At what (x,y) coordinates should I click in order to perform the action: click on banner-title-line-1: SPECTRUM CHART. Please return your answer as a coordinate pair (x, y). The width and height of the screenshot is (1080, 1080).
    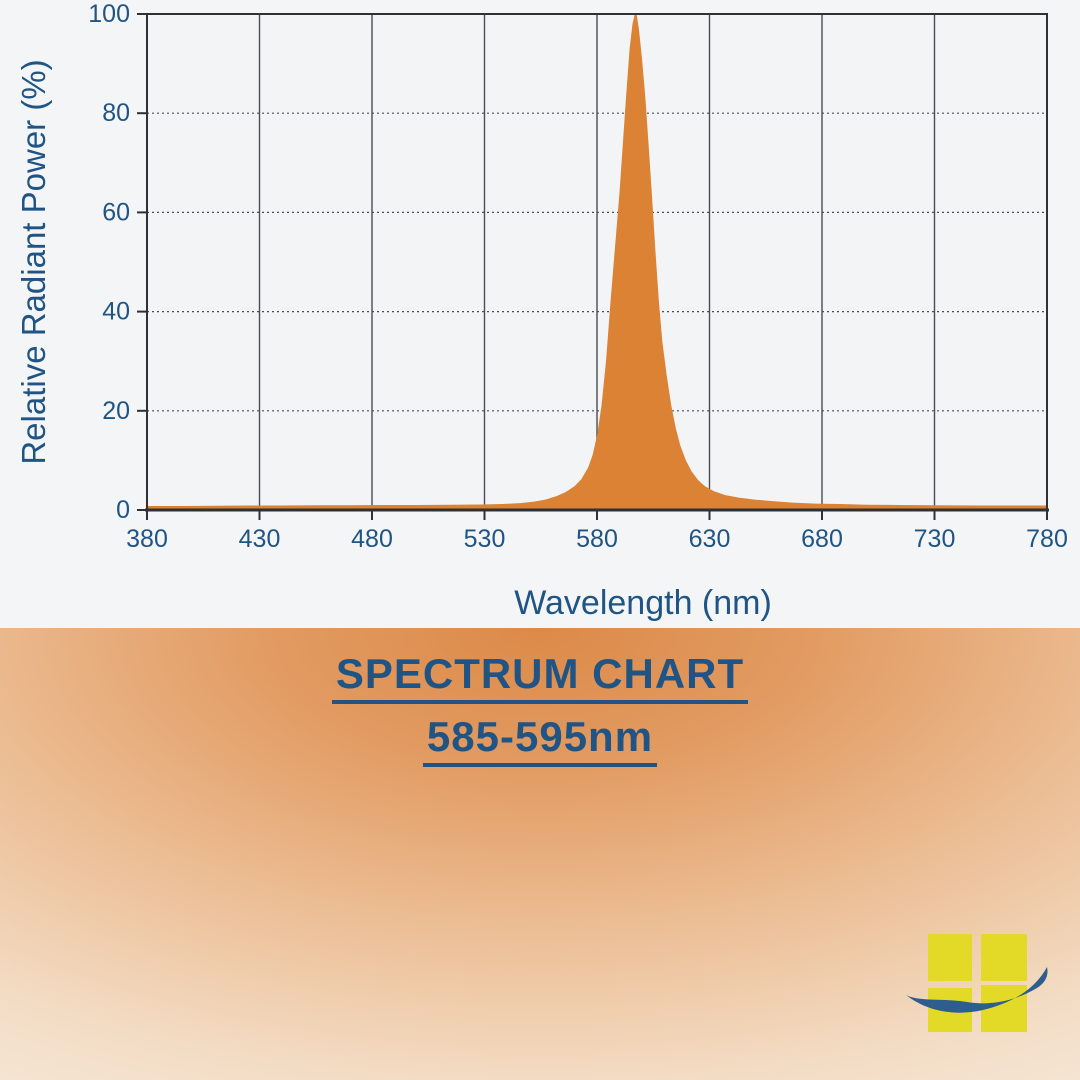
    Looking at the image, I should click on (540, 678).